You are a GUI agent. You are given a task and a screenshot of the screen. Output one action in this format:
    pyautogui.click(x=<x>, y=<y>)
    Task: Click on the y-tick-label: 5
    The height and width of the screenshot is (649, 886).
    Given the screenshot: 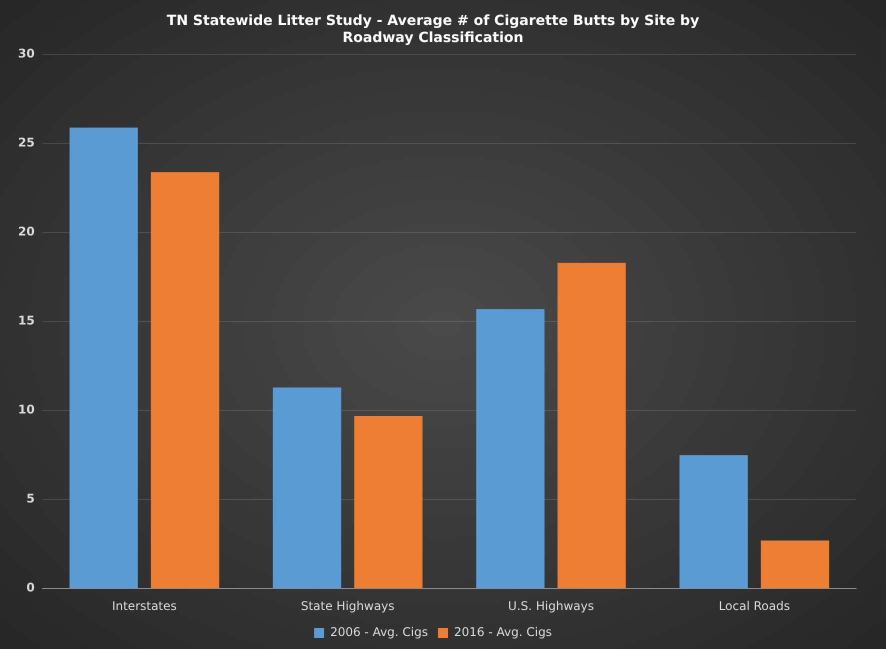 What is the action you would take?
    pyautogui.click(x=30, y=499)
    